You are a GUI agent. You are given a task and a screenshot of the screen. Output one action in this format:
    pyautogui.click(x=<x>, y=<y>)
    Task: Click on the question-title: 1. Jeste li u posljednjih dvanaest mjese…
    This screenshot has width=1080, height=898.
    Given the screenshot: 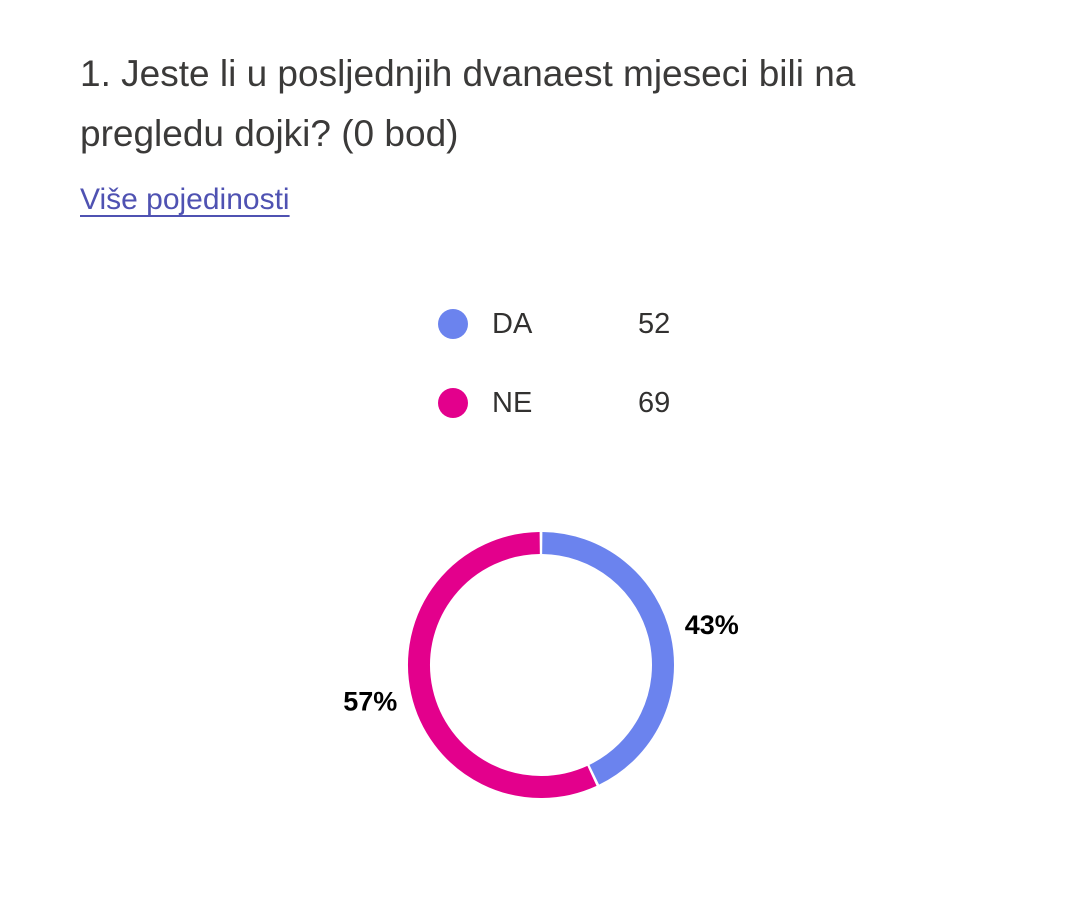 What is the action you would take?
    pyautogui.click(x=468, y=103)
    